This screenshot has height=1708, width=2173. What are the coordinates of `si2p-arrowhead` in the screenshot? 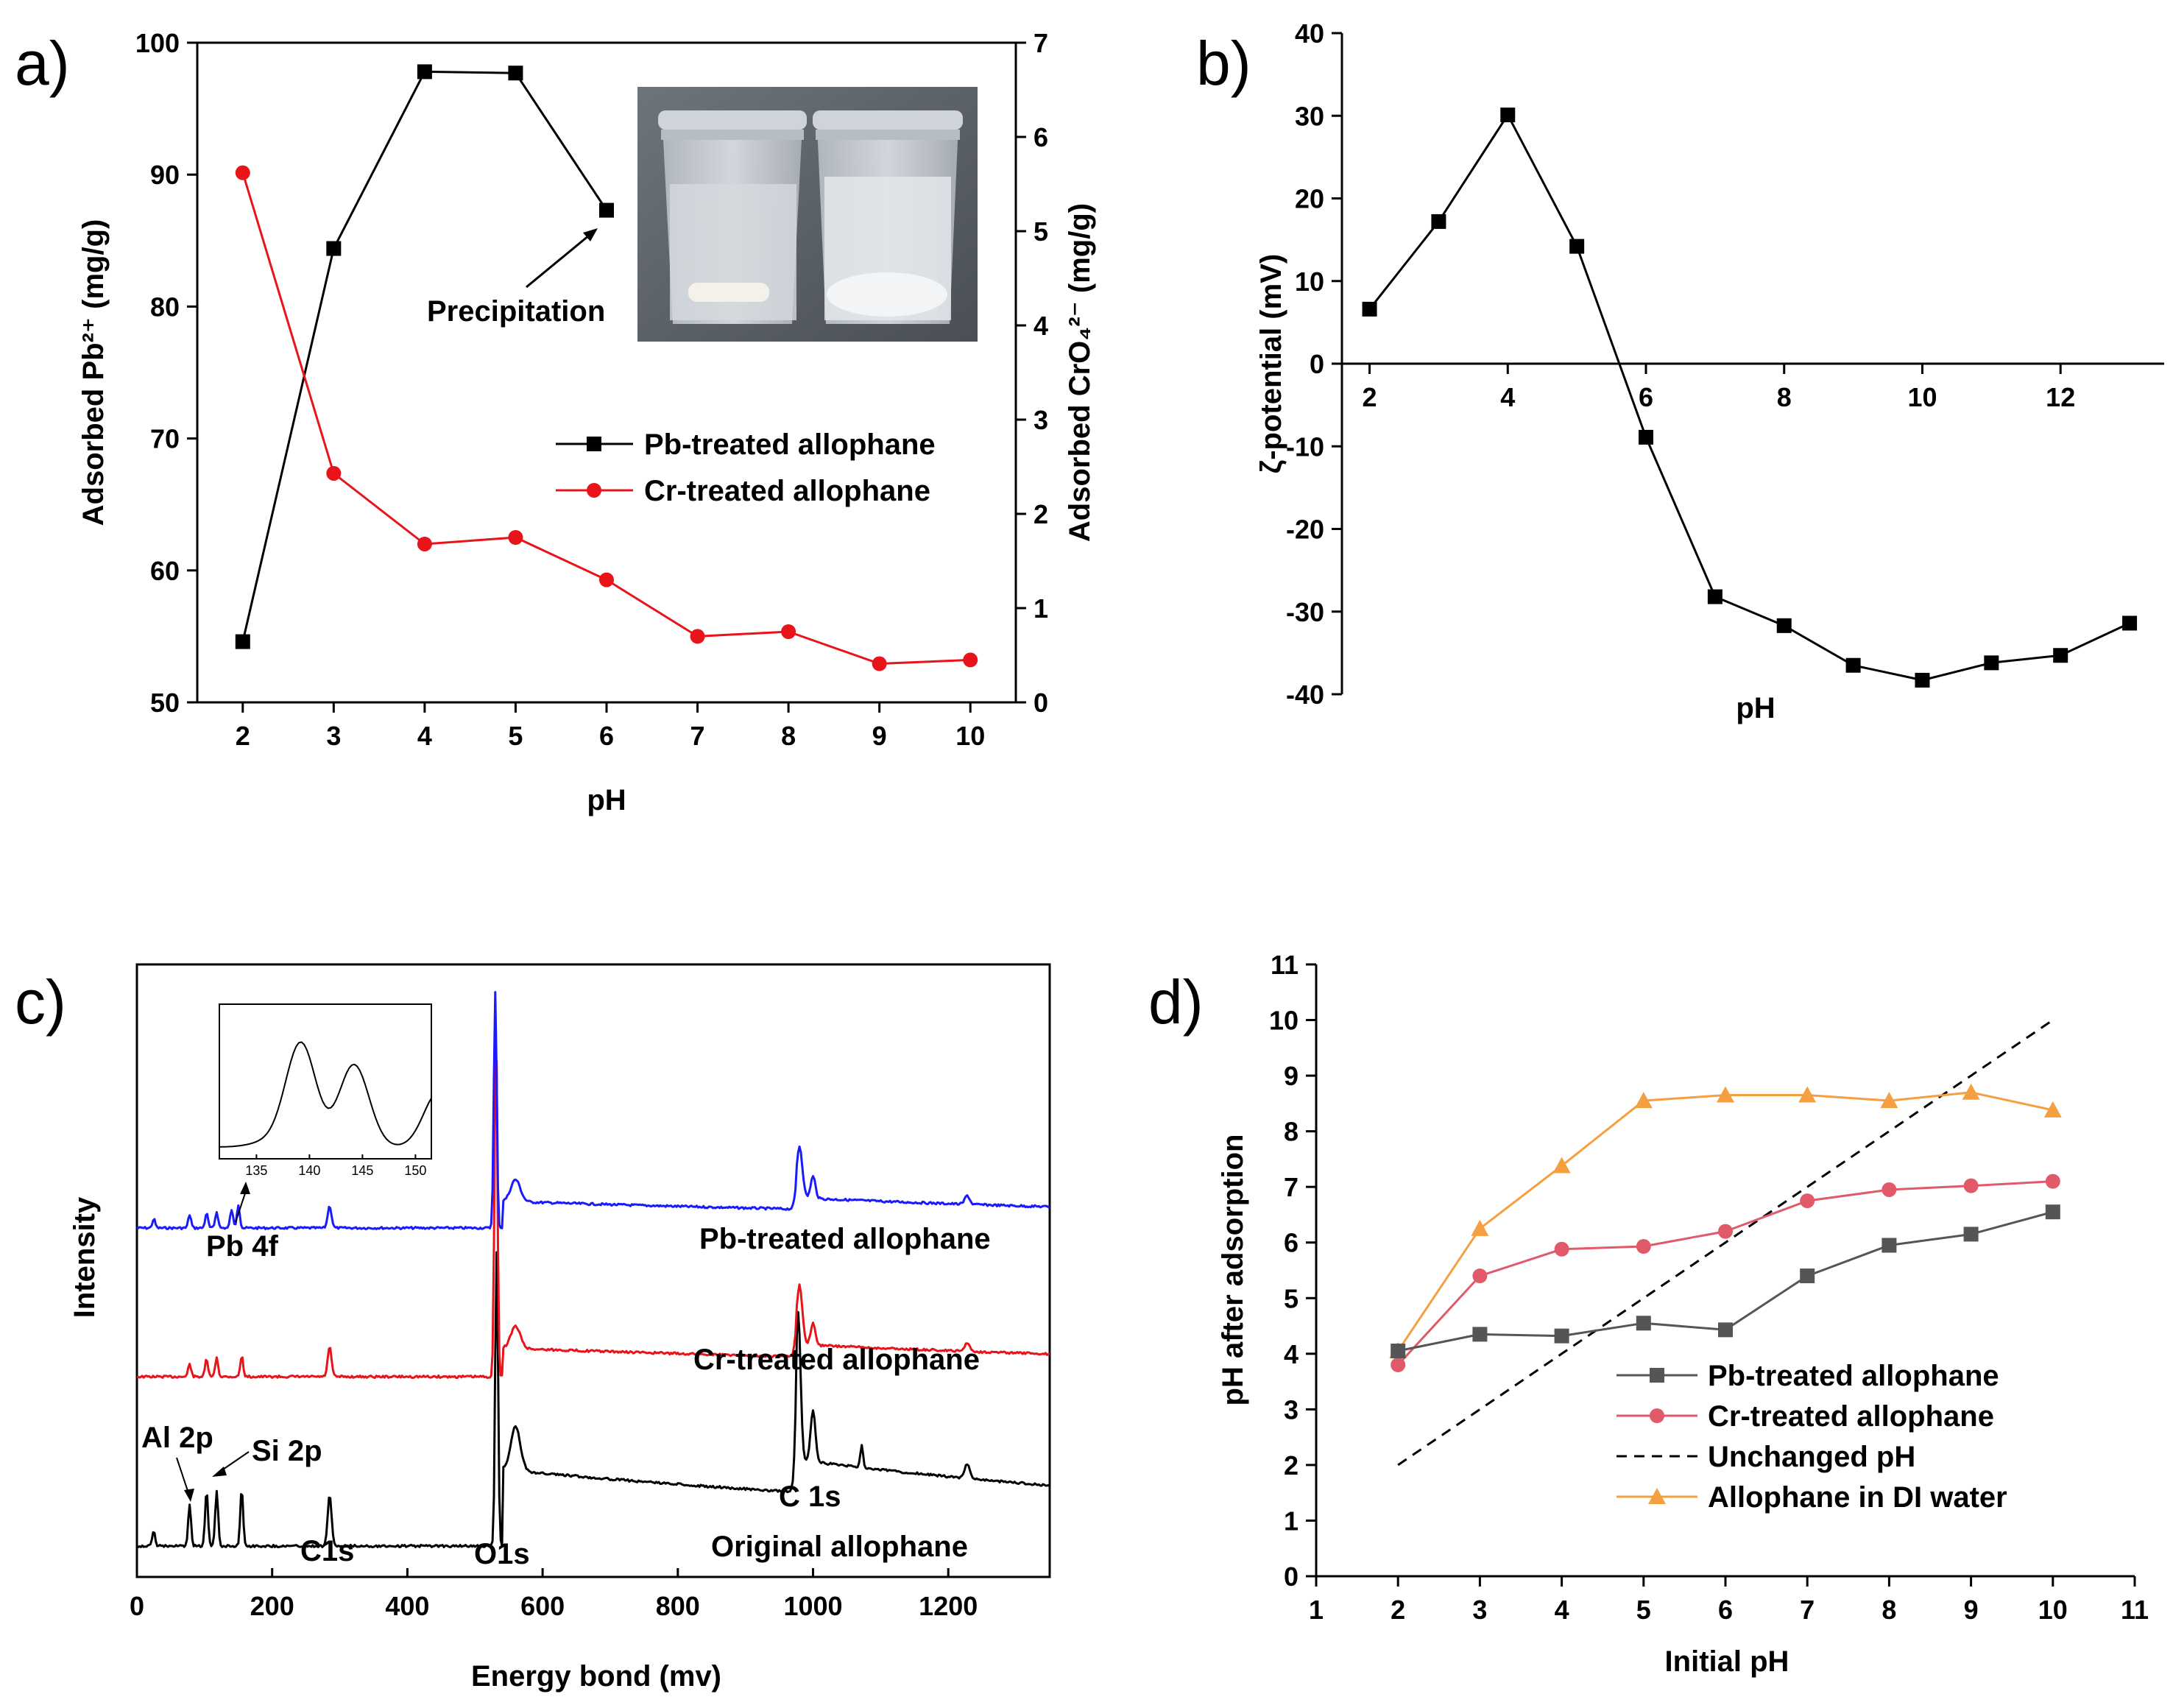 It's located at (220, 1472).